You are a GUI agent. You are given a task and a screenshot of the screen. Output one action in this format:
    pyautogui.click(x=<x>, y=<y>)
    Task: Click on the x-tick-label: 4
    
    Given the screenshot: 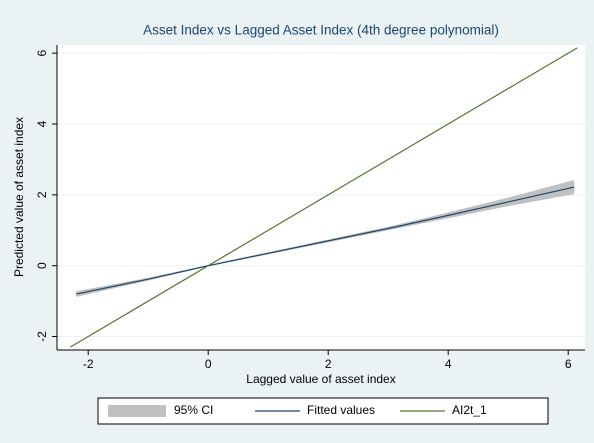 What is the action you would take?
    pyautogui.click(x=448, y=364)
    